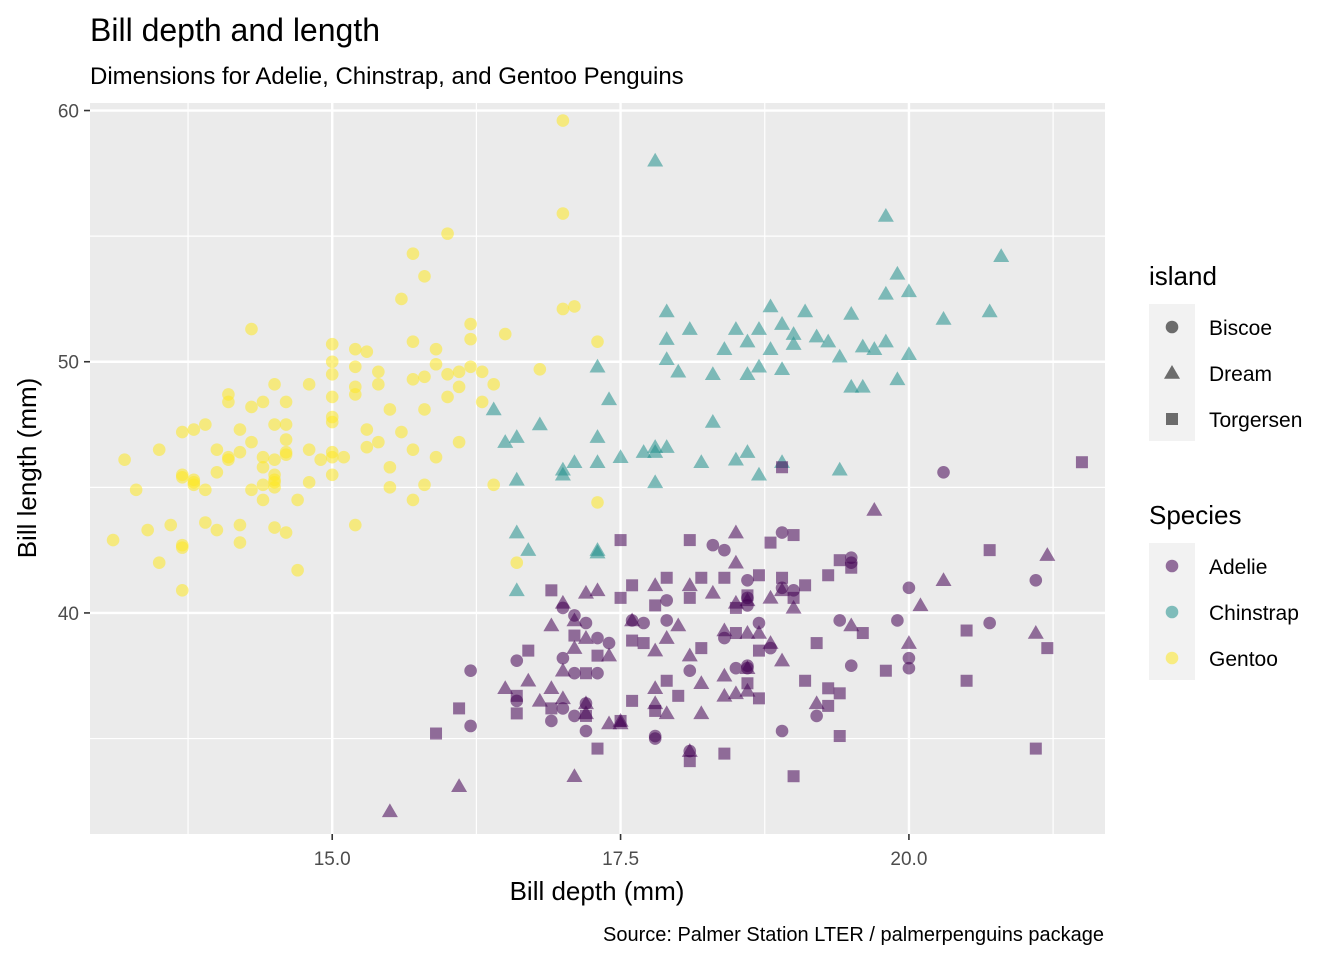 The height and width of the screenshot is (960, 1344). I want to click on legend-key-dream, so click(1172, 372).